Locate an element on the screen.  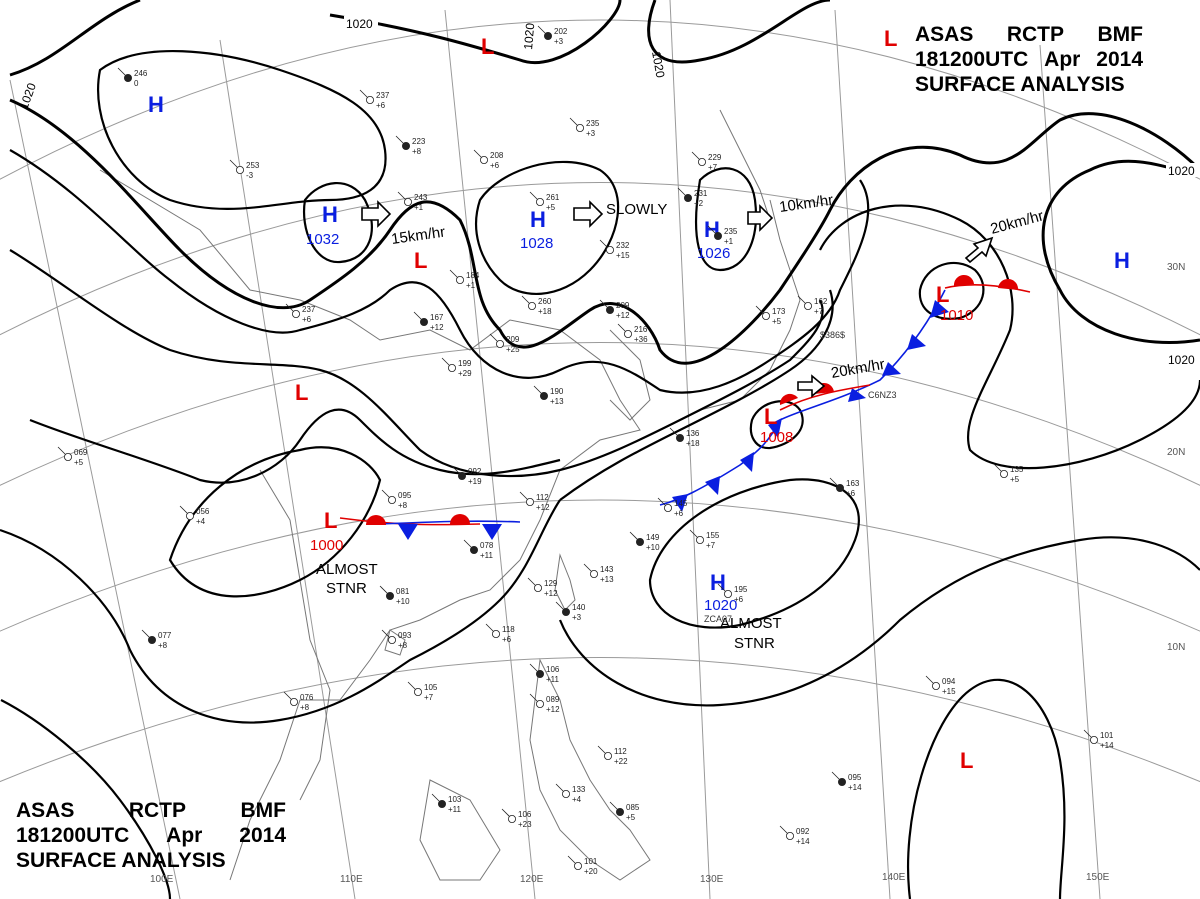
isobar-label-bg is located at coordinates (1183, 170).